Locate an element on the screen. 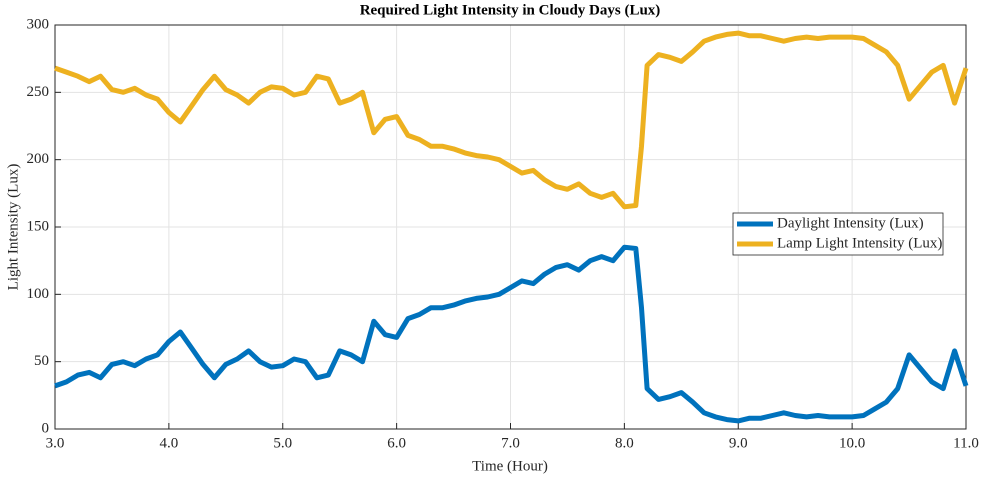  x-tick-label: 8.0 is located at coordinates (624, 443).